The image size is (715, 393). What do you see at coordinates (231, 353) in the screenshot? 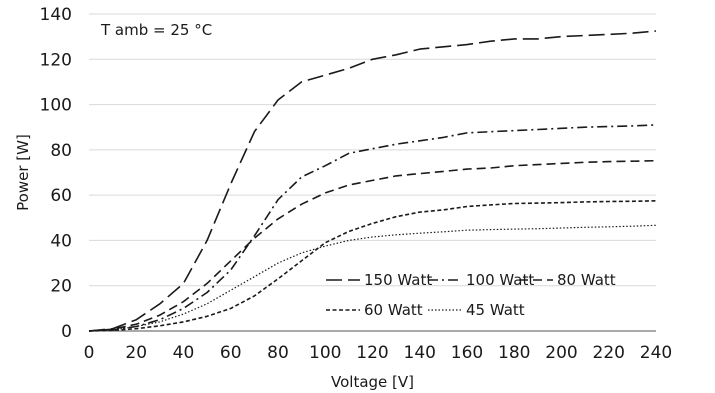
I see `x-tick-label: 60` at bounding box center [231, 353].